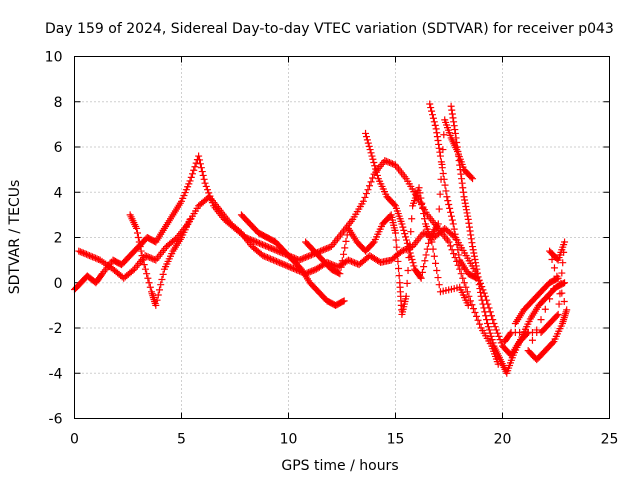 This screenshot has height=480, width=640. What do you see at coordinates (56, 420) in the screenshot?
I see `y-tick-label: -6` at bounding box center [56, 420].